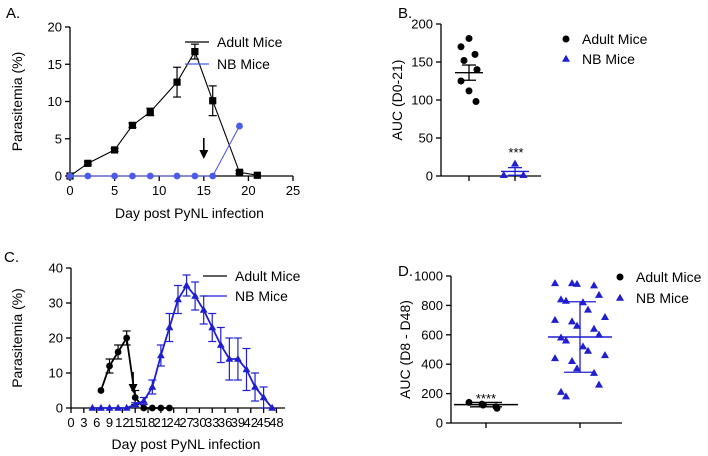  I want to click on x-tick-label: 20, so click(248, 190).